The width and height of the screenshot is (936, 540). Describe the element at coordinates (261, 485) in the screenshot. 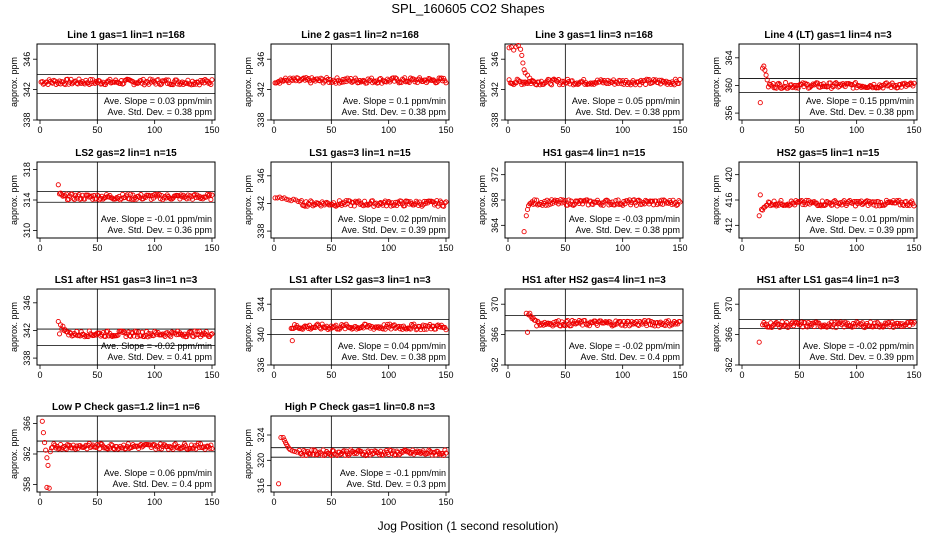

I see `y-tick-label: 316` at that location.